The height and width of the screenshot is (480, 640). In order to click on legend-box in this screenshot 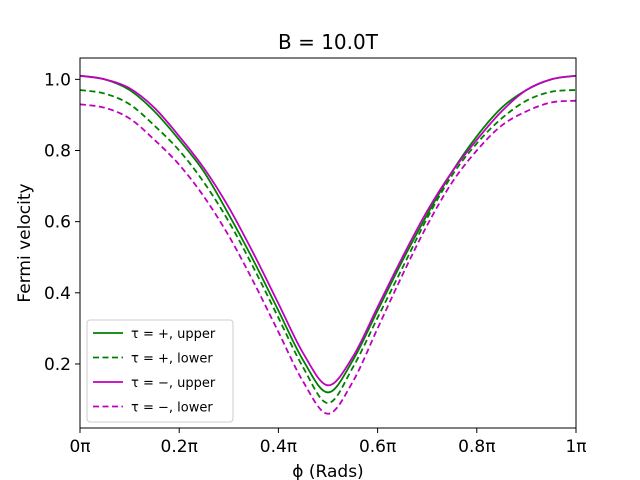, I will do `click(160, 371)`.